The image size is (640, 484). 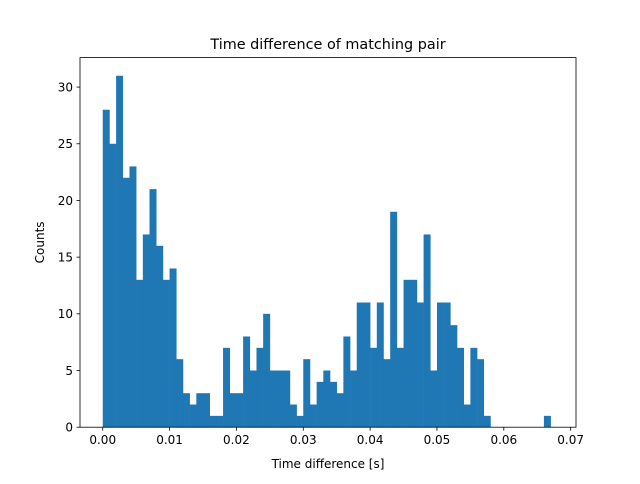 I want to click on y-tick-label: 30, so click(x=65, y=87).